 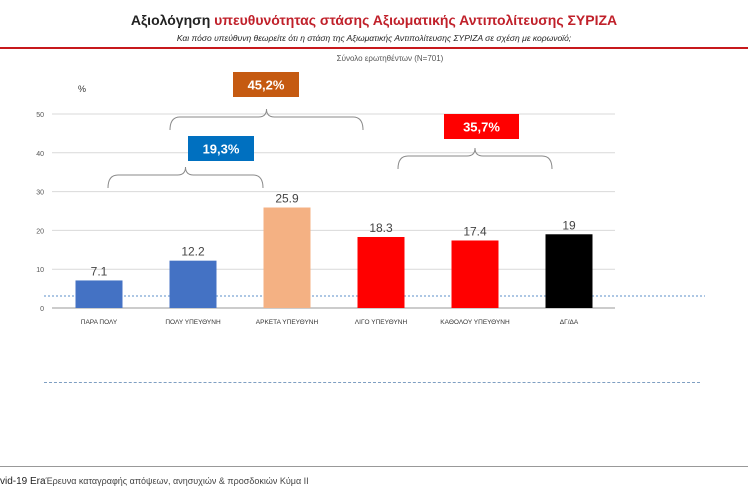 What do you see at coordinates (40, 193) in the screenshot?
I see `y-tick-label: 30` at bounding box center [40, 193].